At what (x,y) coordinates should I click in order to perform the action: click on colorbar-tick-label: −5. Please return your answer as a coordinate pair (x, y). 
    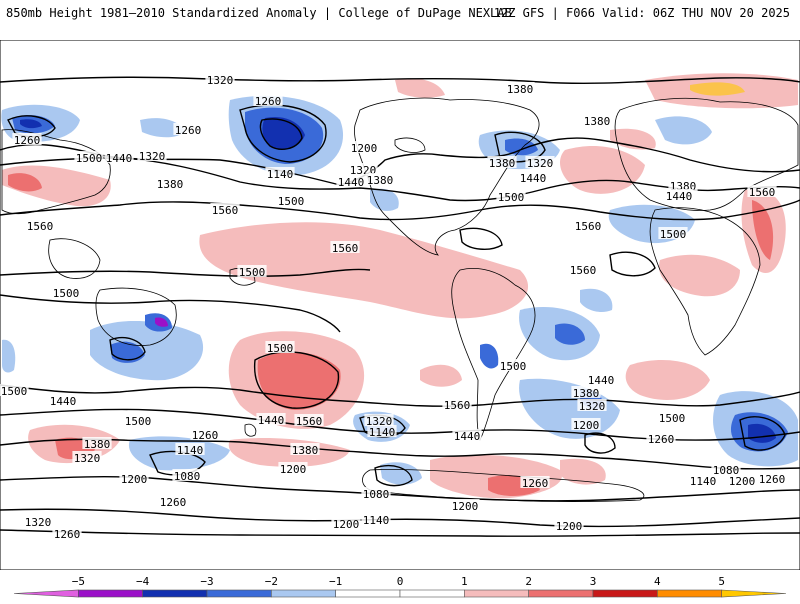
    Looking at the image, I should click on (78, 581).